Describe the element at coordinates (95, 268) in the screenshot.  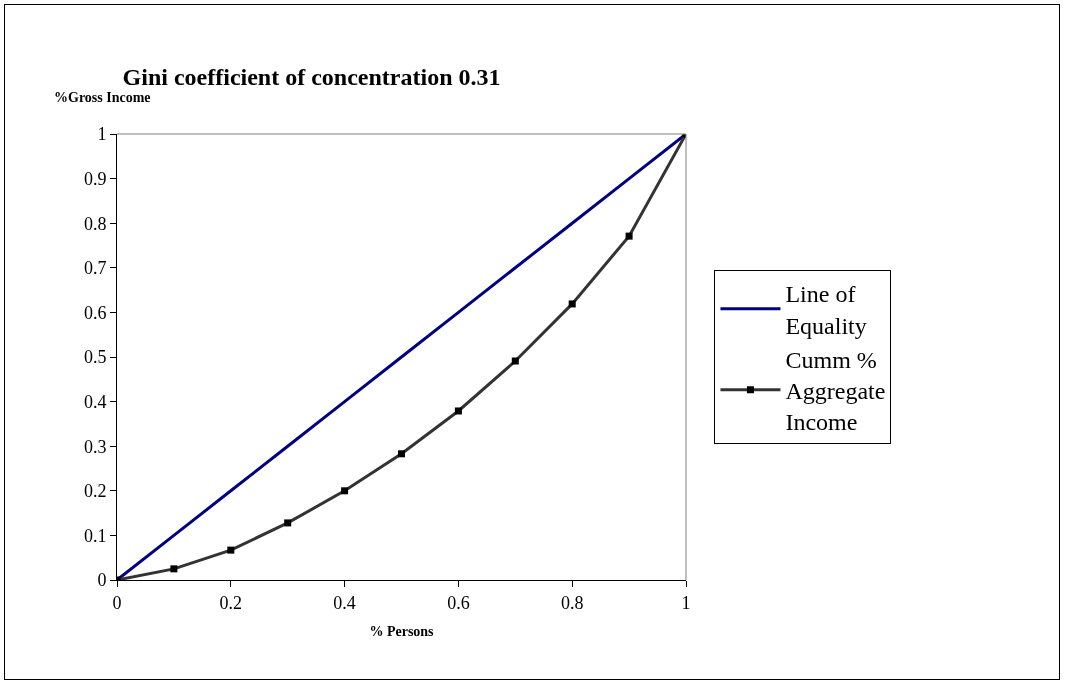
I see `y-tick-label: 0.7` at that location.